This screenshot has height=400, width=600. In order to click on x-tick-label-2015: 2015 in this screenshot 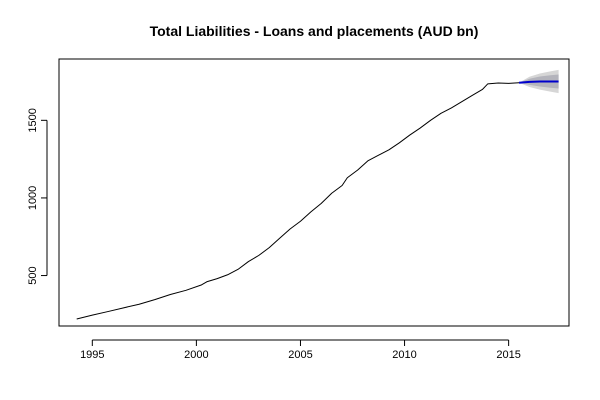, I will do `click(508, 355)`.